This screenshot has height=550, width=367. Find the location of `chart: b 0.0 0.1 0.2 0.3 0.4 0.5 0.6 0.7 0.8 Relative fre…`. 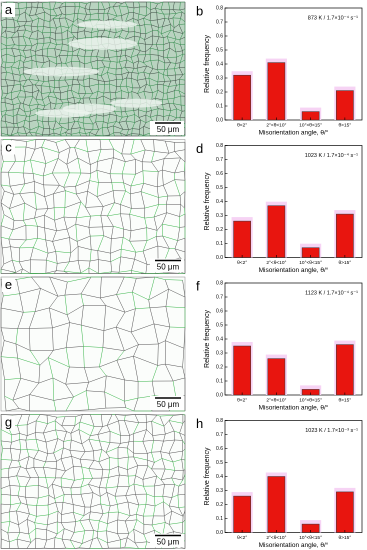

chart: b 0.0 0.1 0.2 0.3 0.4 0.5 0.6 0.7 0.8 Relative fre… is located at coordinates (279, 70).